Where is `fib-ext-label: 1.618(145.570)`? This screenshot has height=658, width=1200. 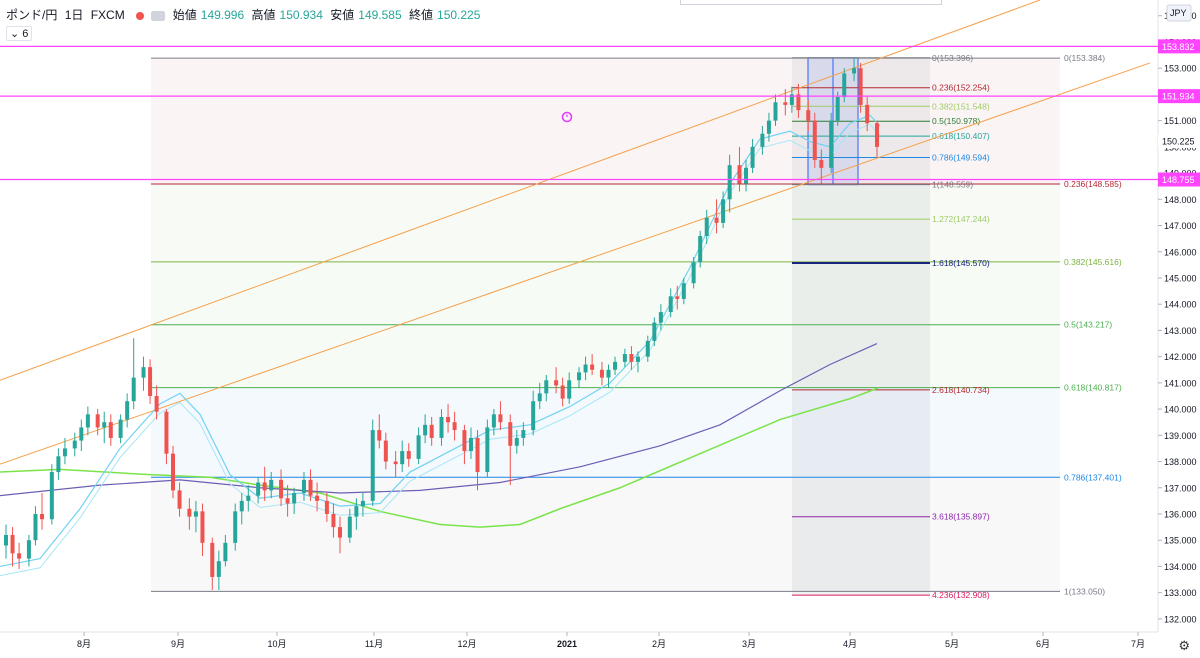 fib-ext-label: 1.618(145.570) is located at coordinates (961, 263).